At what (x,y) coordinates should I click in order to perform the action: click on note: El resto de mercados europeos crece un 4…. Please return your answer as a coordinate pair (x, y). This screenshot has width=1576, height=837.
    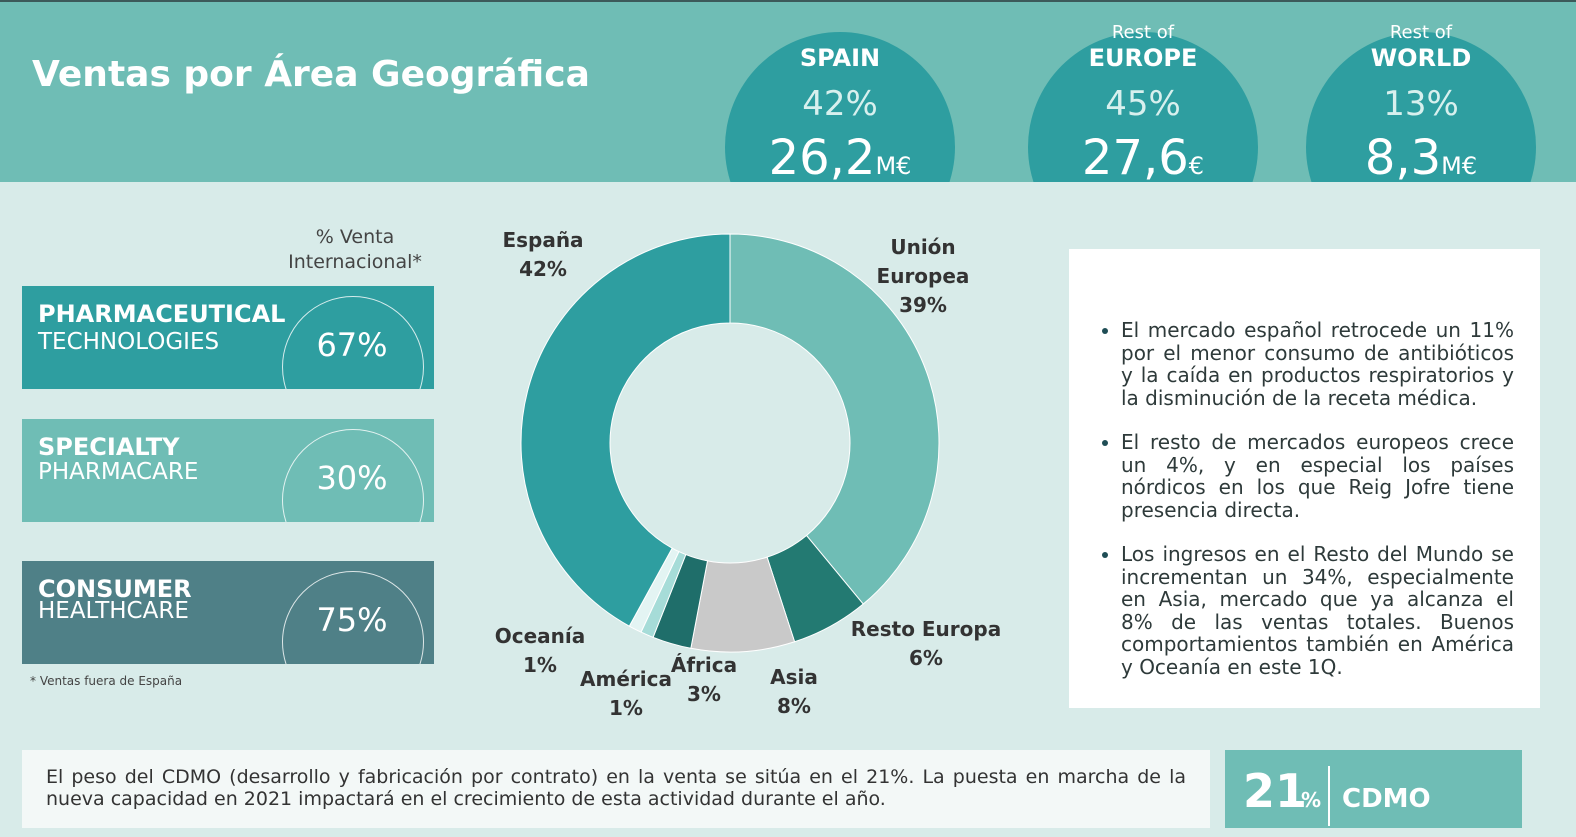
    Looking at the image, I should click on (1317, 476).